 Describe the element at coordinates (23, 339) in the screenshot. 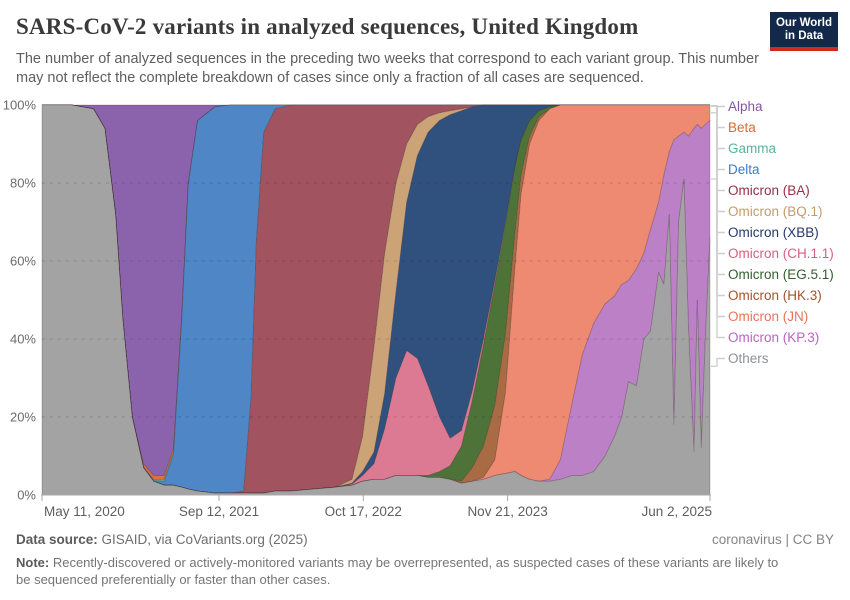

I see `y-tick-label: 40%` at that location.